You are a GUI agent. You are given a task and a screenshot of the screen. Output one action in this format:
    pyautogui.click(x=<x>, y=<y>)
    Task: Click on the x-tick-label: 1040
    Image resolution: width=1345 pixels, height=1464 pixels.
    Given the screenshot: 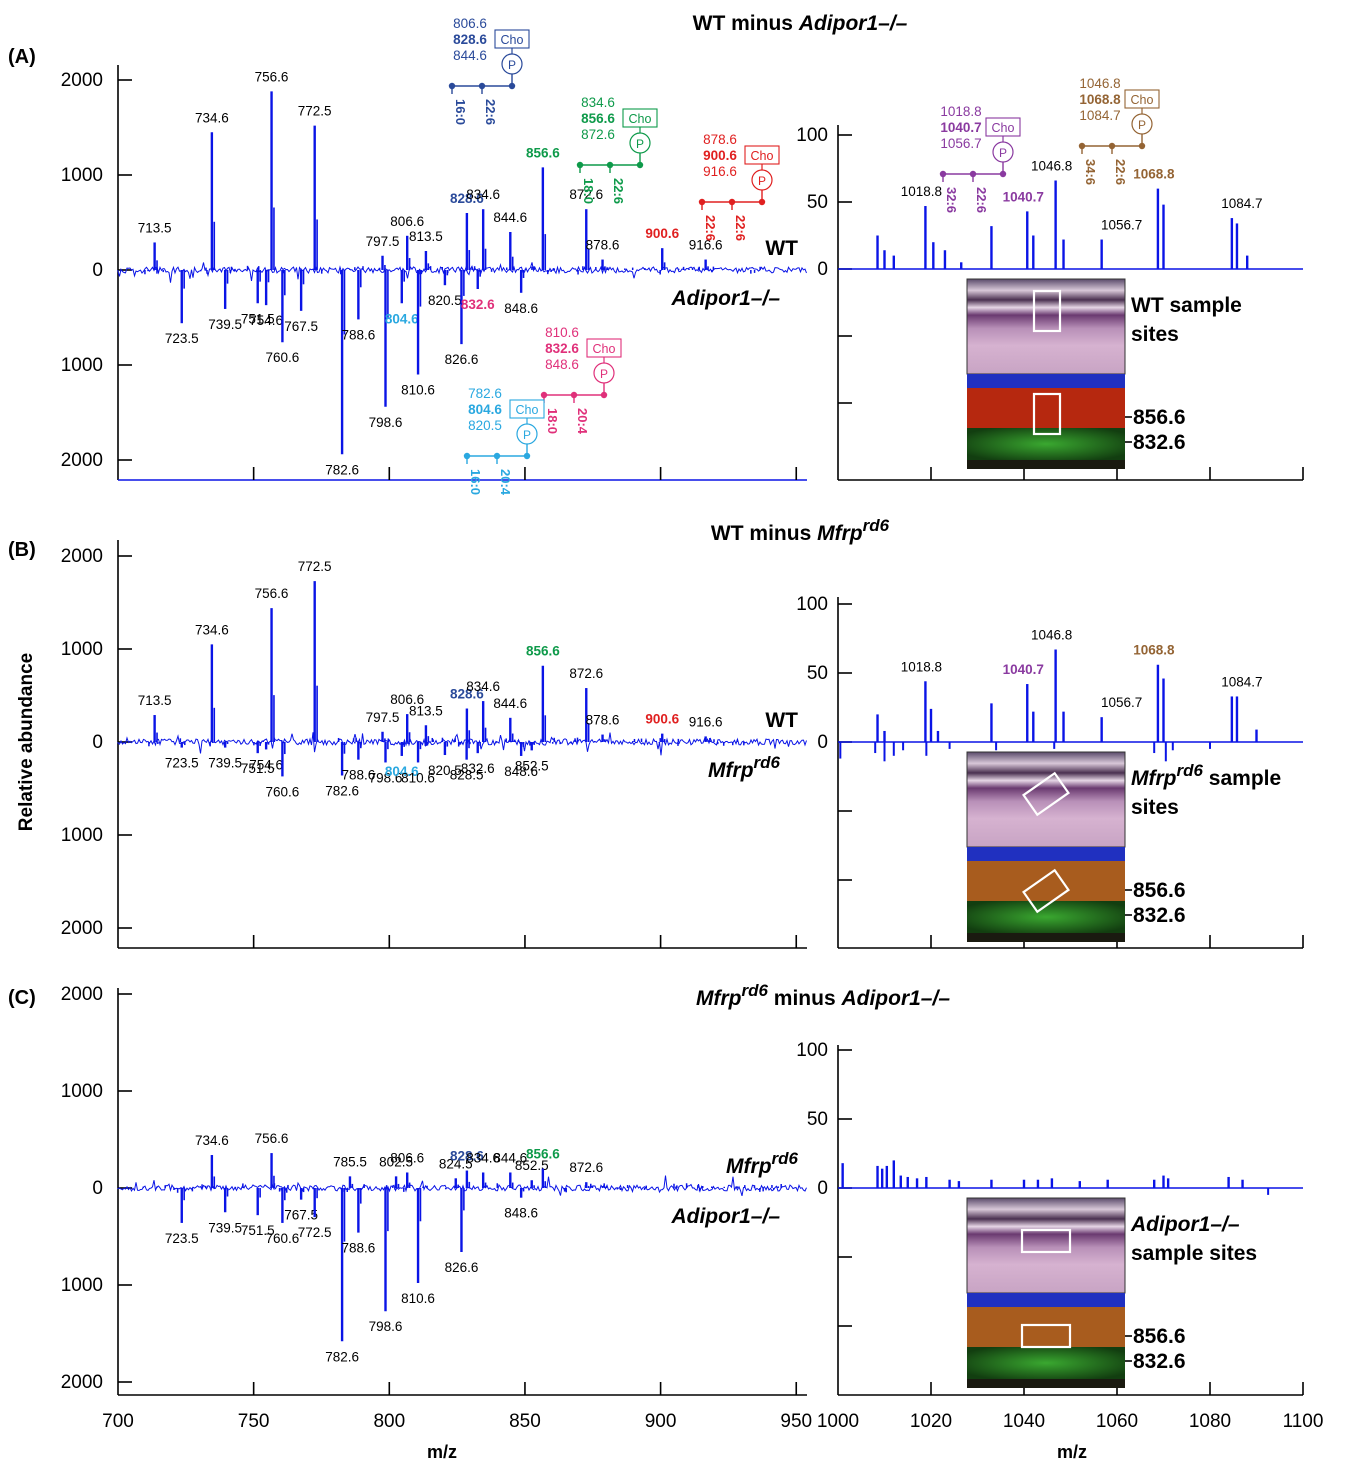 What is the action you would take?
    pyautogui.click(x=1024, y=1421)
    